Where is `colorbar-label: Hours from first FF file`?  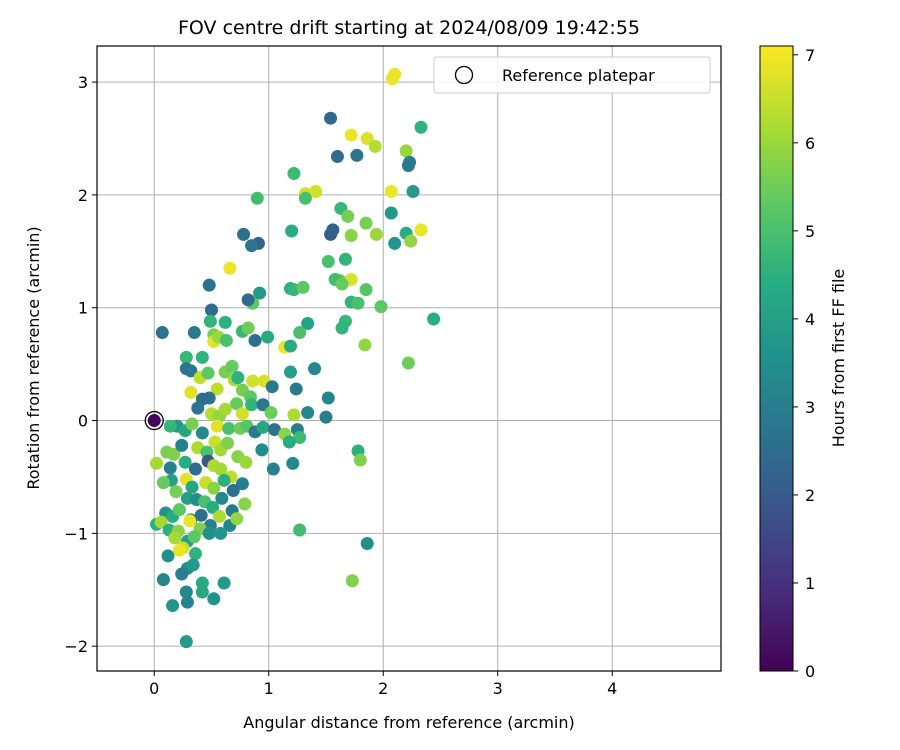
colorbar-label: Hours from first FF file is located at coordinates (838, 358).